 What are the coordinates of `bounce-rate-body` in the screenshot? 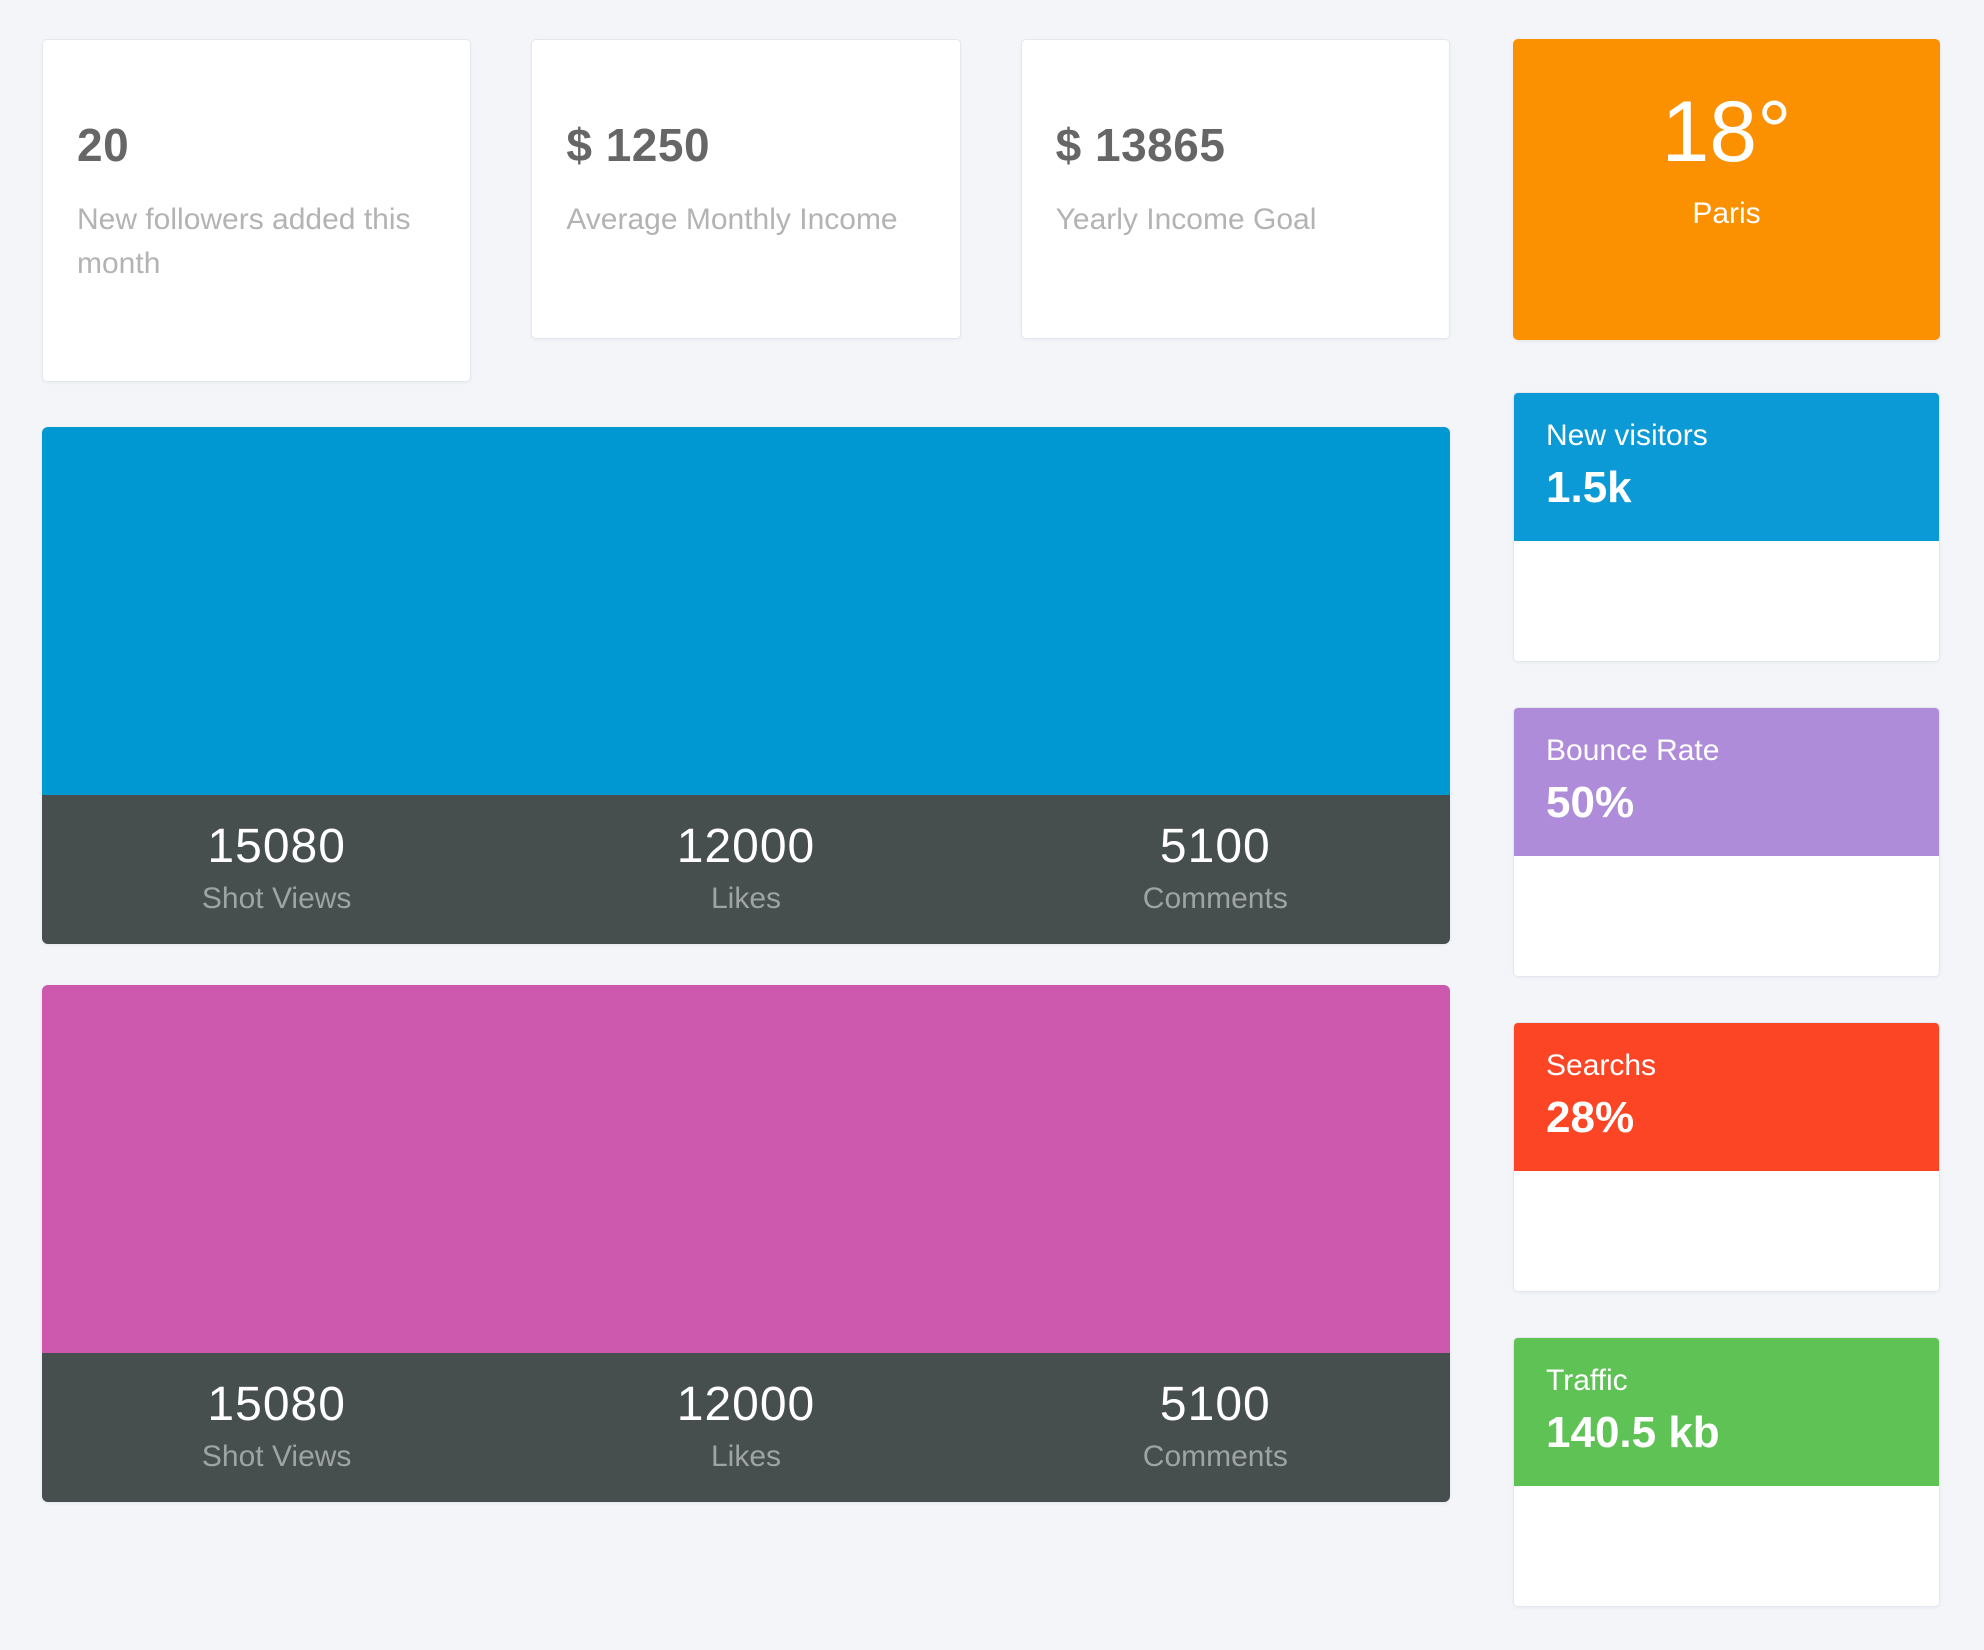 It's located at (1726, 916).